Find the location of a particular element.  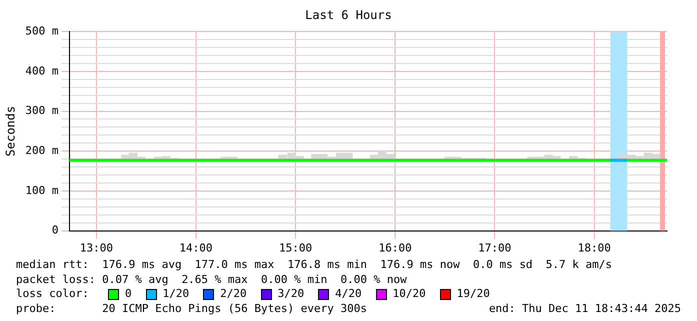

y-tick-label: 200 m is located at coordinates (42, 150).